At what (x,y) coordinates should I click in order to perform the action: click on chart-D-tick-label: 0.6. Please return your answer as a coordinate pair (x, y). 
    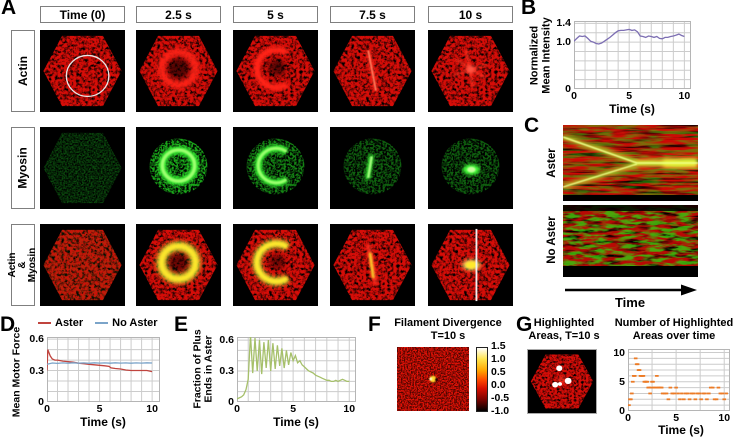
    Looking at the image, I should click on (36, 339).